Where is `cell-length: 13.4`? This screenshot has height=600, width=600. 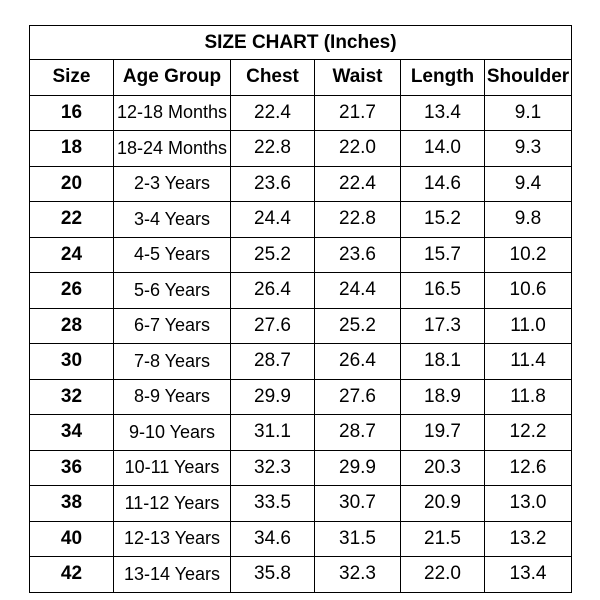 cell-length: 13.4 is located at coordinates (442, 112).